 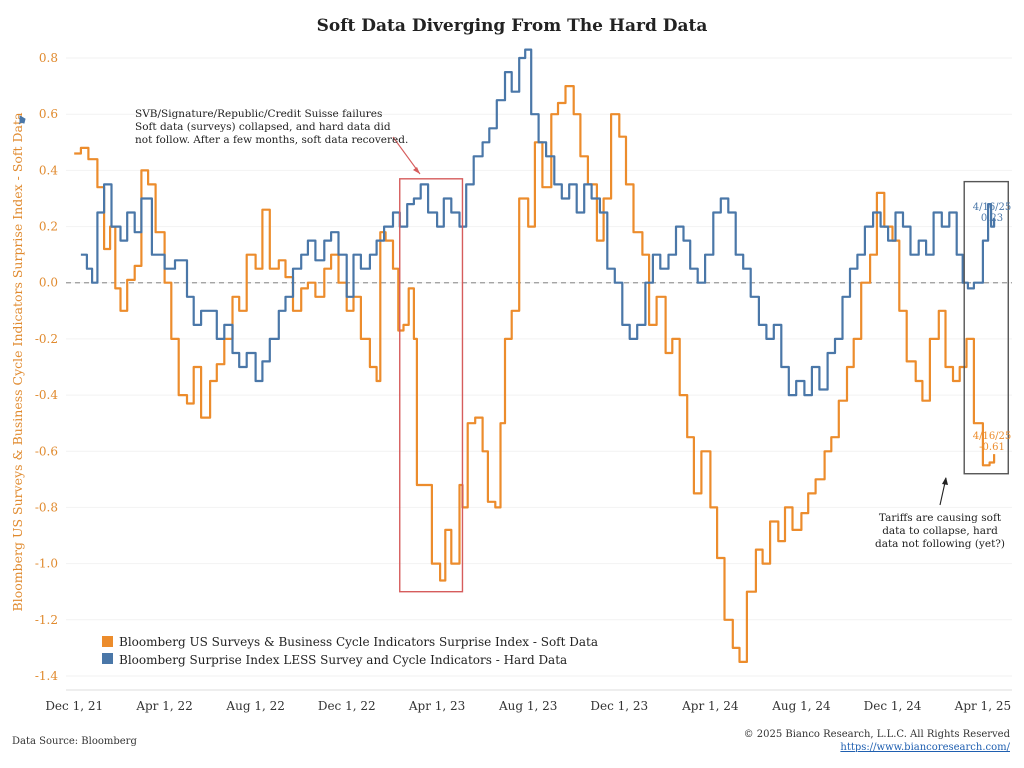 What do you see at coordinates (945, 481) in the screenshot?
I see `tariff-arrow-head` at bounding box center [945, 481].